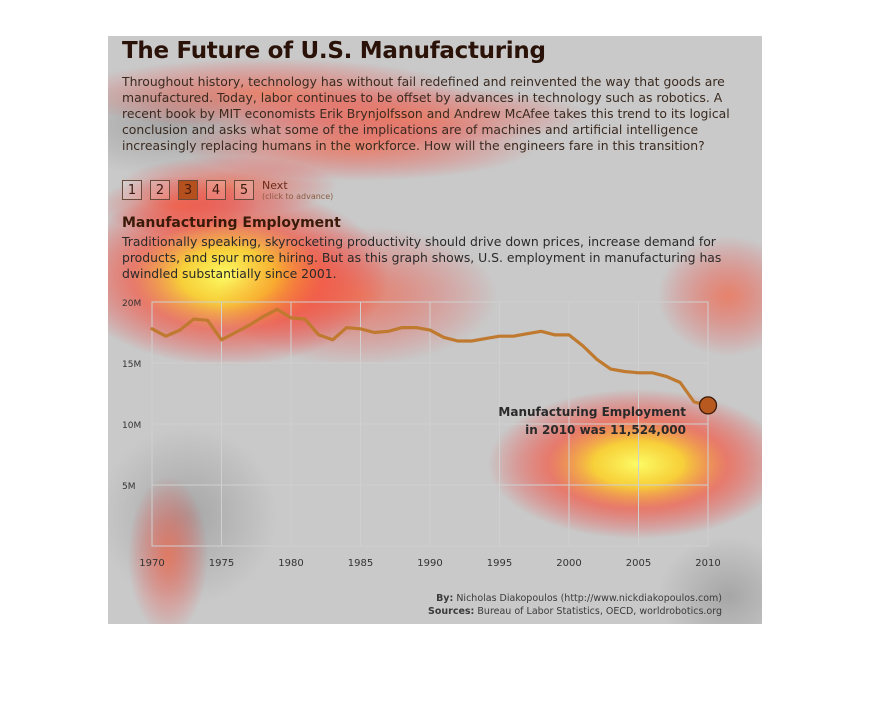  Describe the element at coordinates (592, 412) in the screenshot. I see `annotation-line-1: Manufacturing Employment` at that location.